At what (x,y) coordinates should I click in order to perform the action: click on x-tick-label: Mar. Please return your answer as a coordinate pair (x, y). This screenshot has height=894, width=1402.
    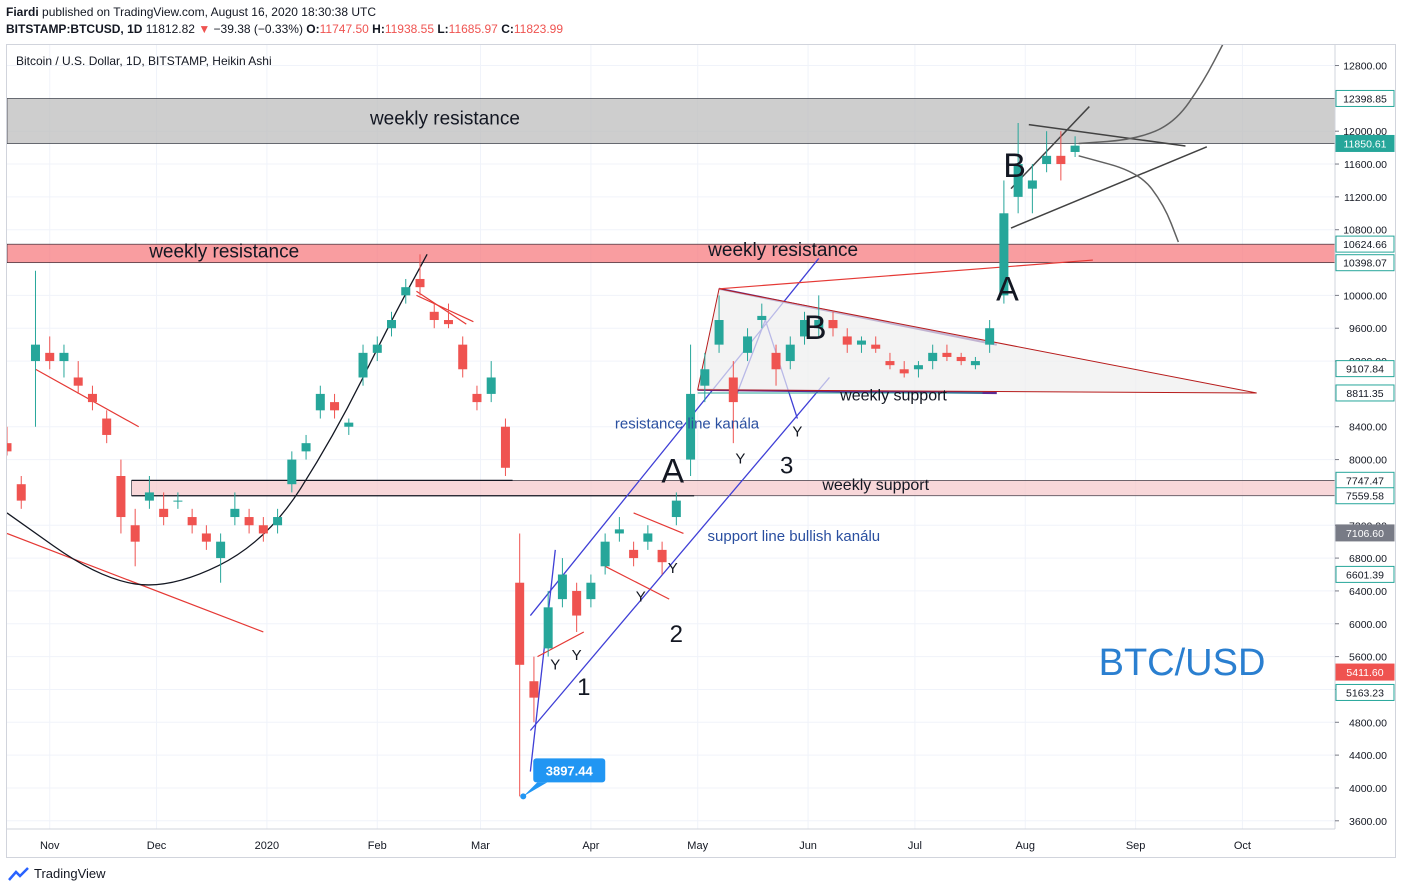
    Looking at the image, I should click on (480, 846).